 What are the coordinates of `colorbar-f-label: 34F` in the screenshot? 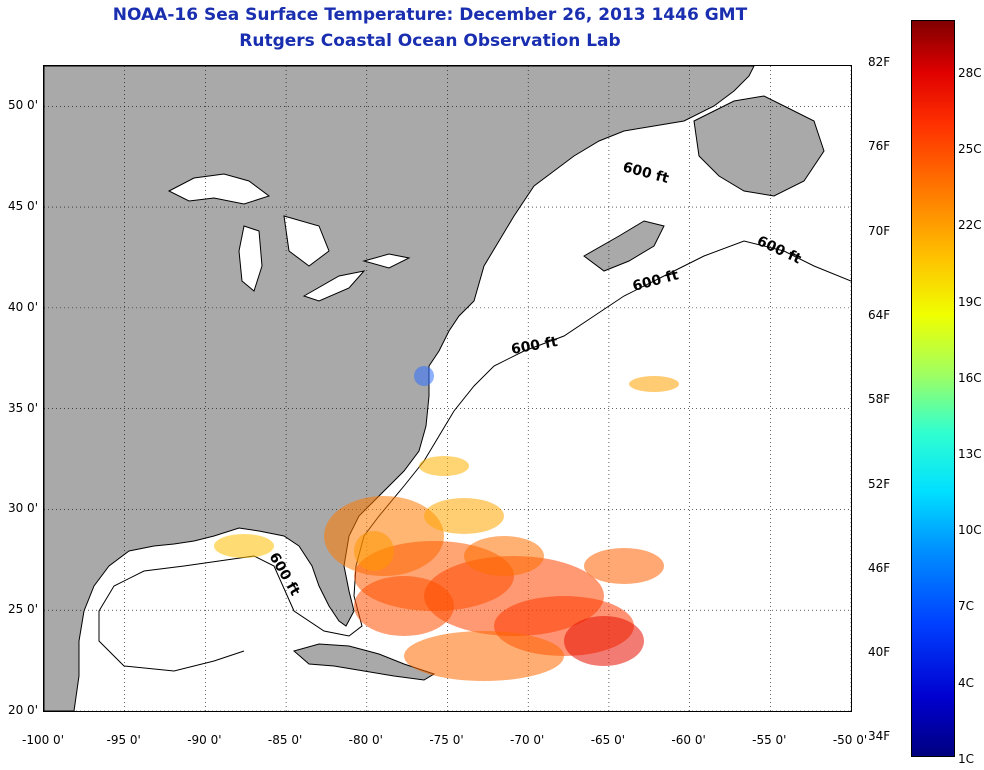 It's located at (879, 736).